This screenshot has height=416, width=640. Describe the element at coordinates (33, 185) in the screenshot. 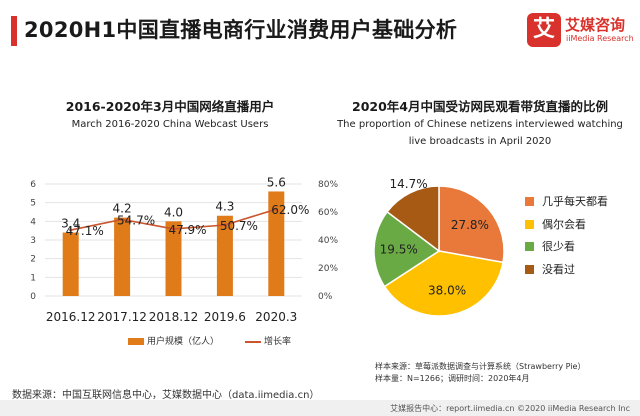

I see `y-left-tick-label: 6` at that location.